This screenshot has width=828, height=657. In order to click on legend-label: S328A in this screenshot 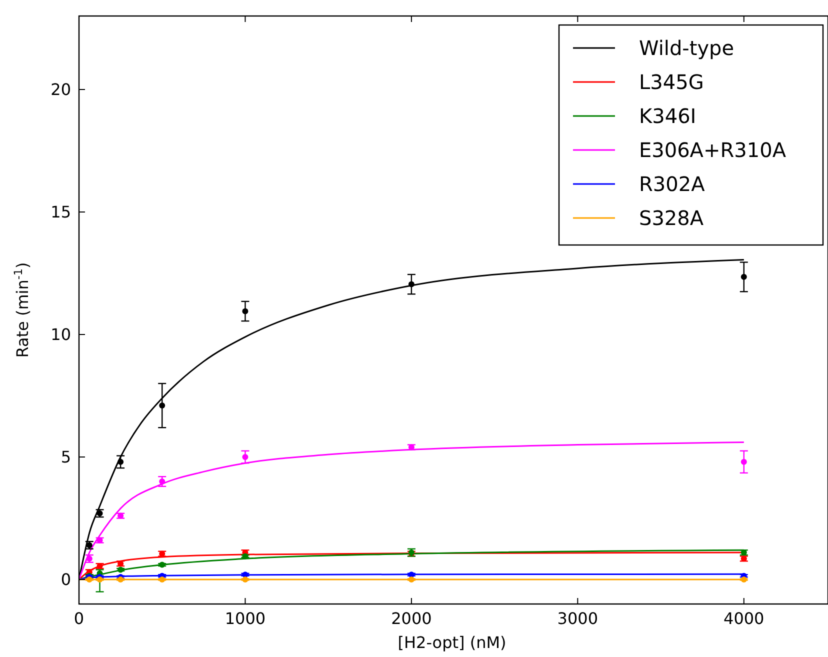, I will do `click(671, 218)`.